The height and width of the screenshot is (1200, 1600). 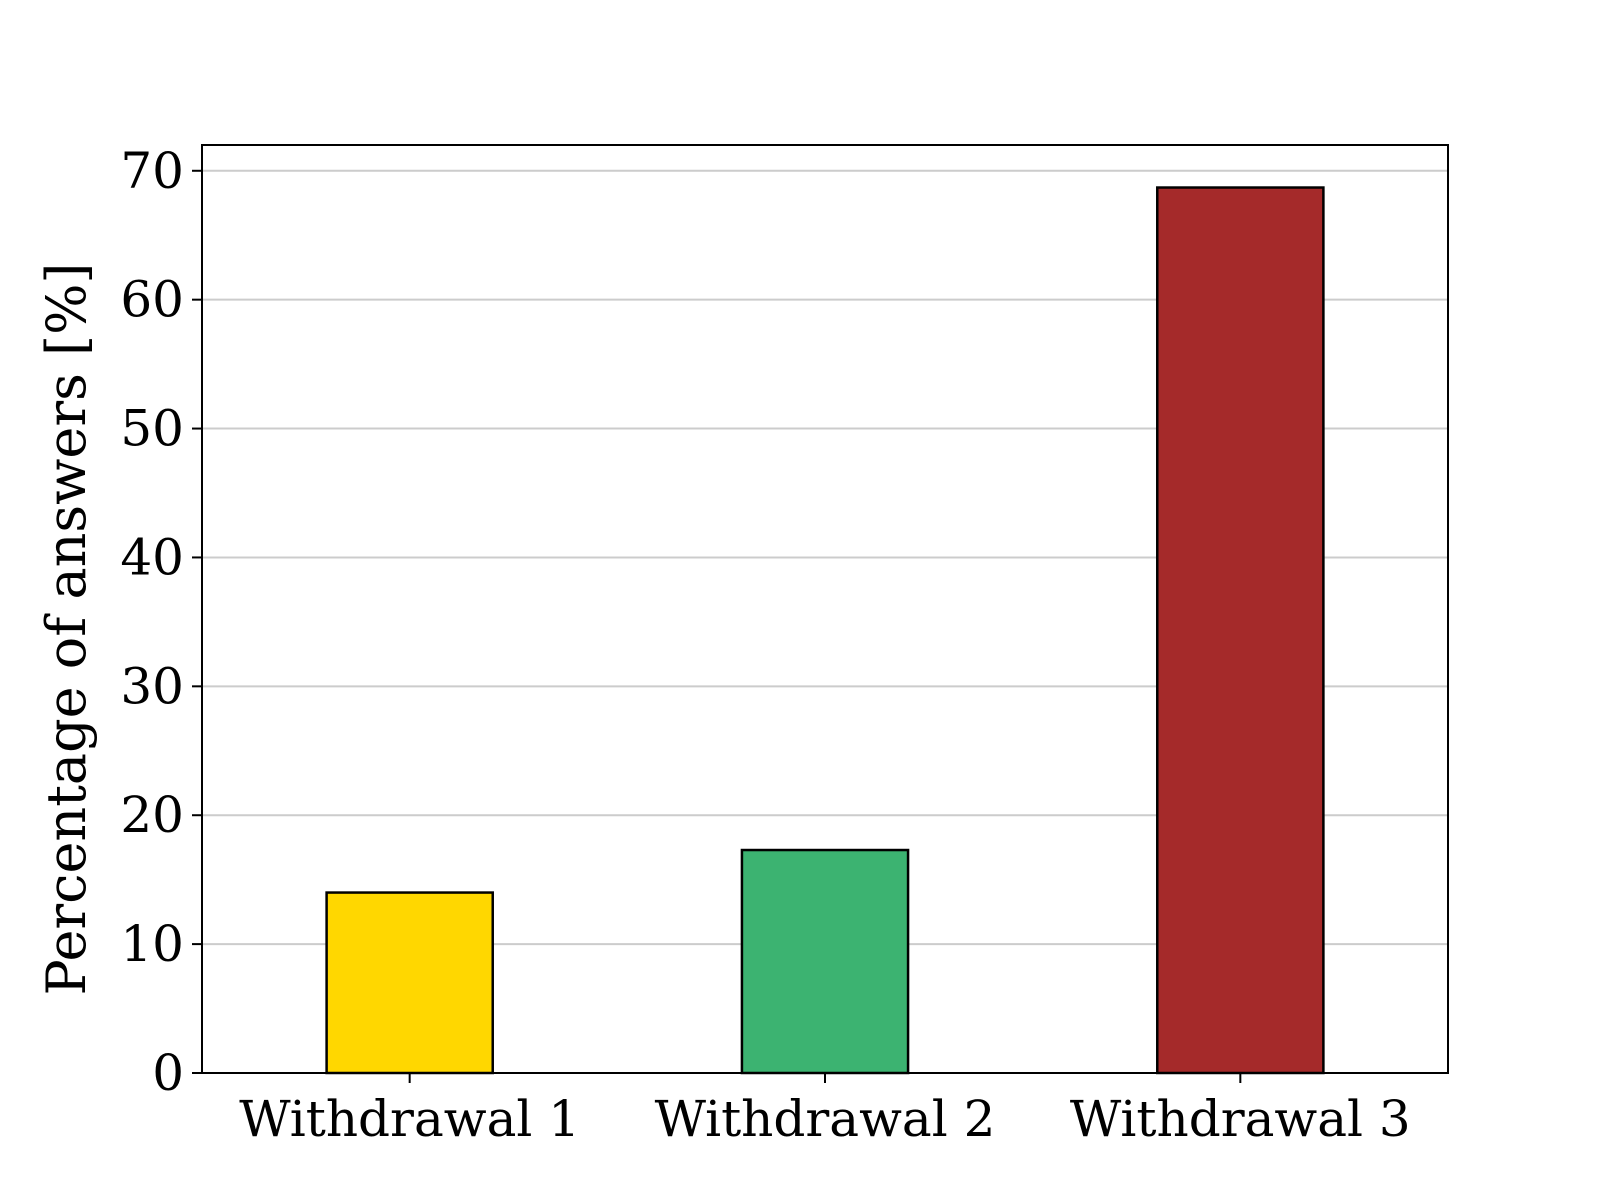 I want to click on y-tick-label: 20, so click(x=152, y=815).